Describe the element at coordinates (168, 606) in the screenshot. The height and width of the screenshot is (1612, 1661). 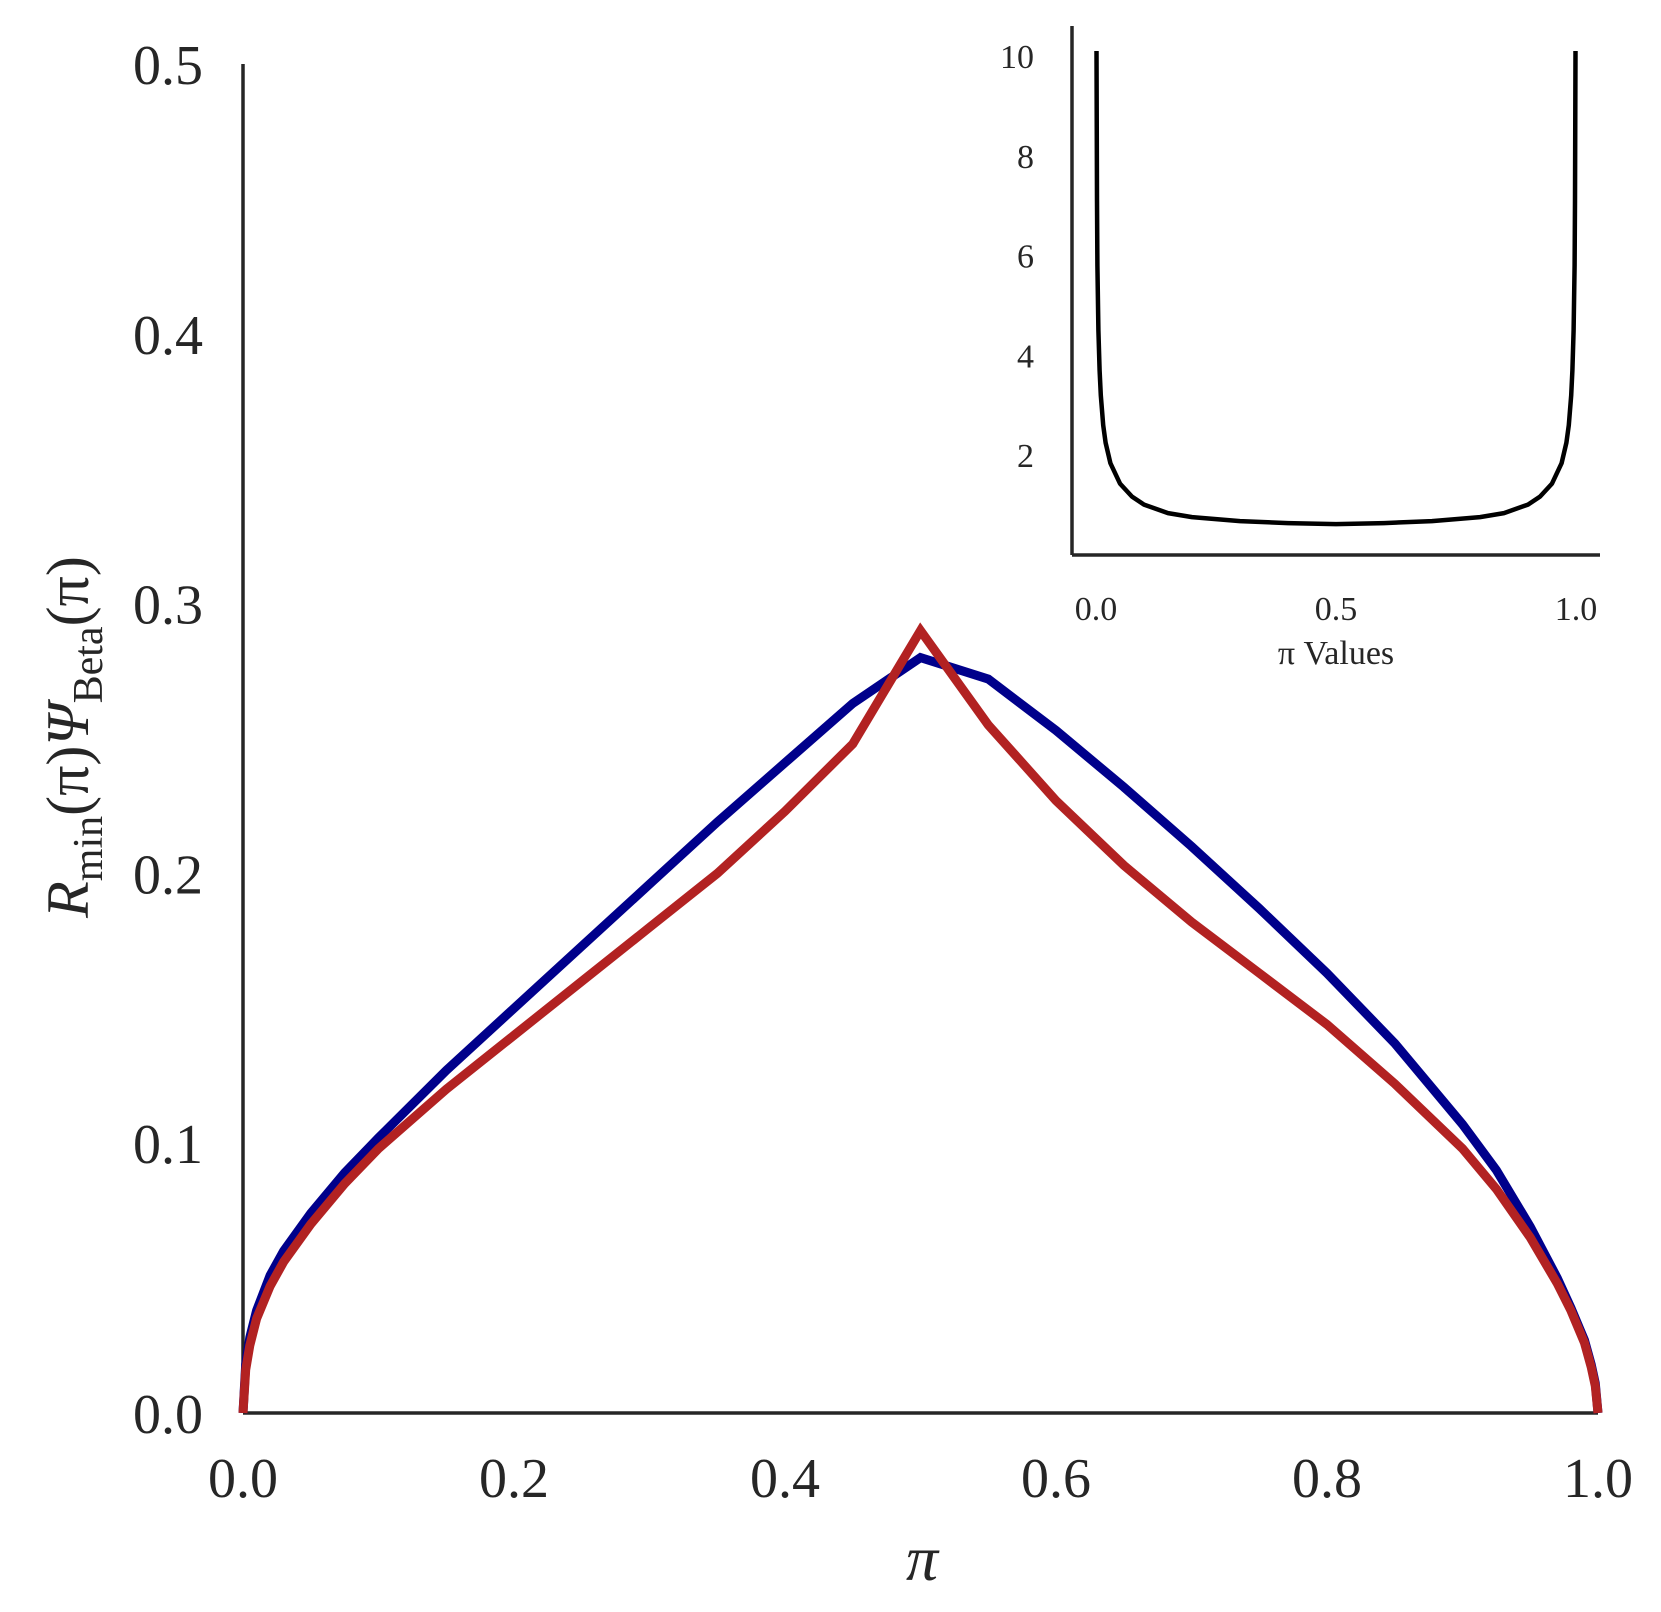
I see `main-y-tick-label-3: 0.3` at that location.